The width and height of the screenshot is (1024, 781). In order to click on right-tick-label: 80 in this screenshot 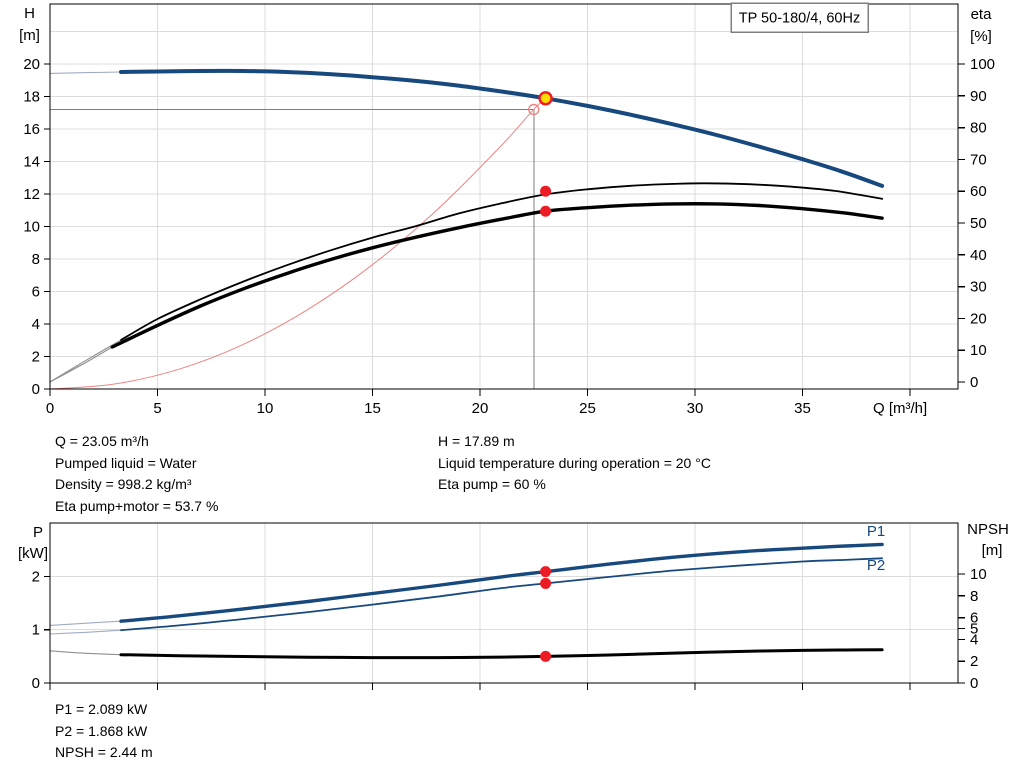, I will do `click(978, 128)`.